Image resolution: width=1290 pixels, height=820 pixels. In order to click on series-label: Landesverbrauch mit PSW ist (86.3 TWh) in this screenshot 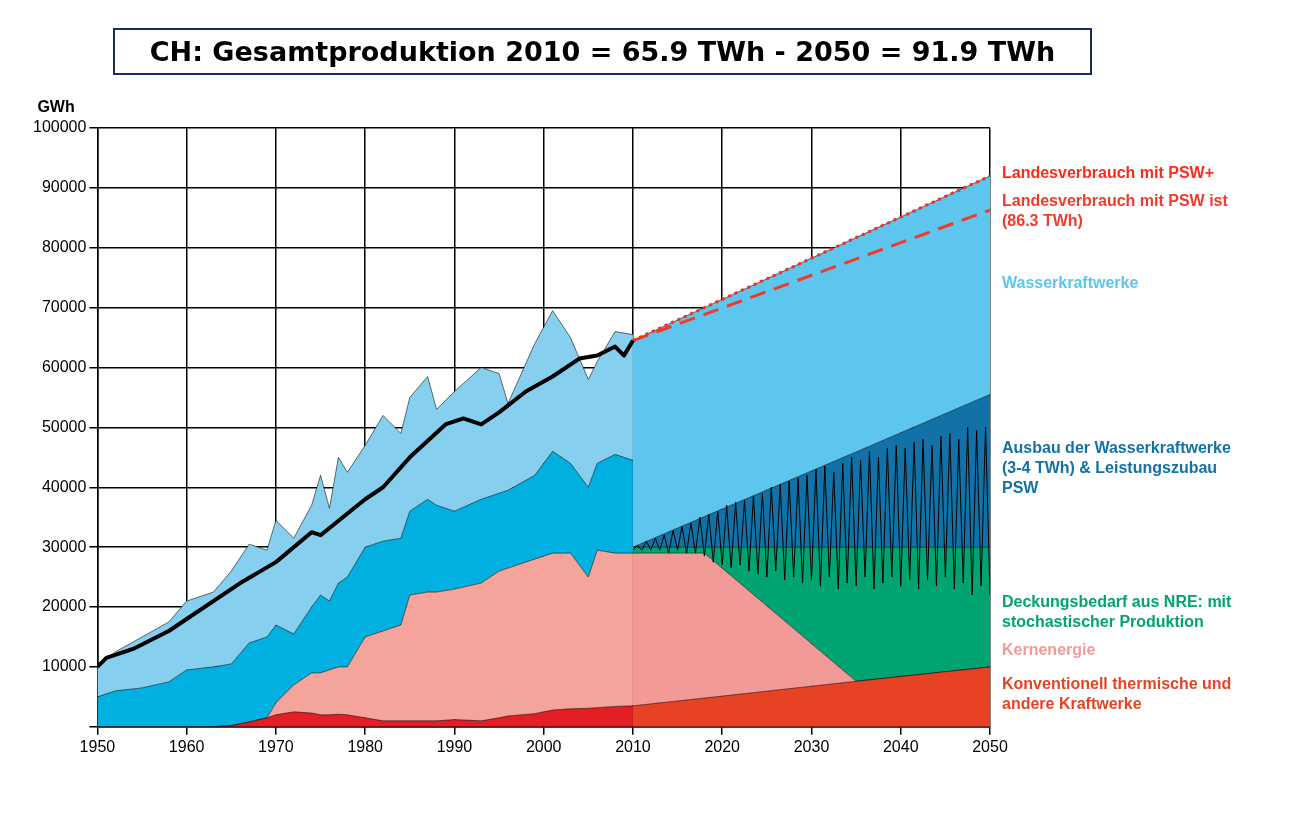, I will do `click(1115, 211)`.